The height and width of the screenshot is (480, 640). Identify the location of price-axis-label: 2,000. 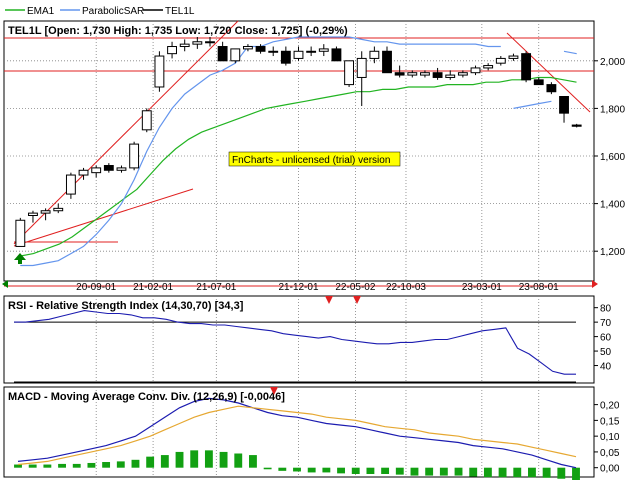
(612, 62).